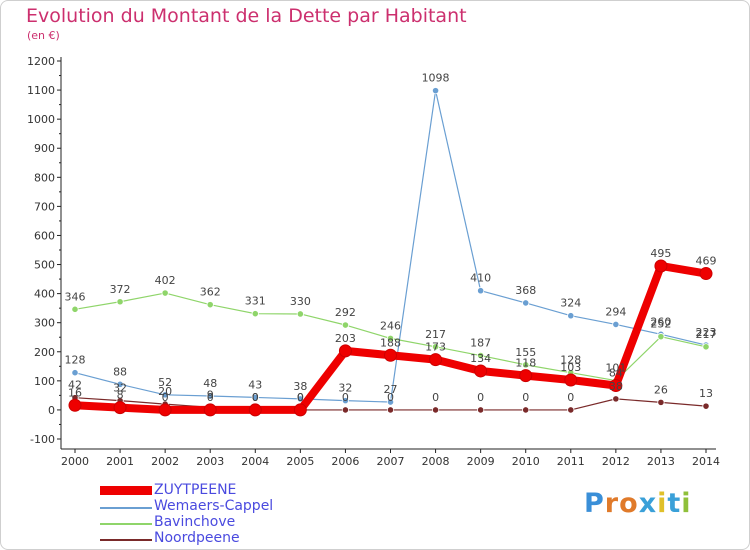  What do you see at coordinates (126, 508) in the screenshot?
I see `legend-swatch-wemaers-cappel` at bounding box center [126, 508].